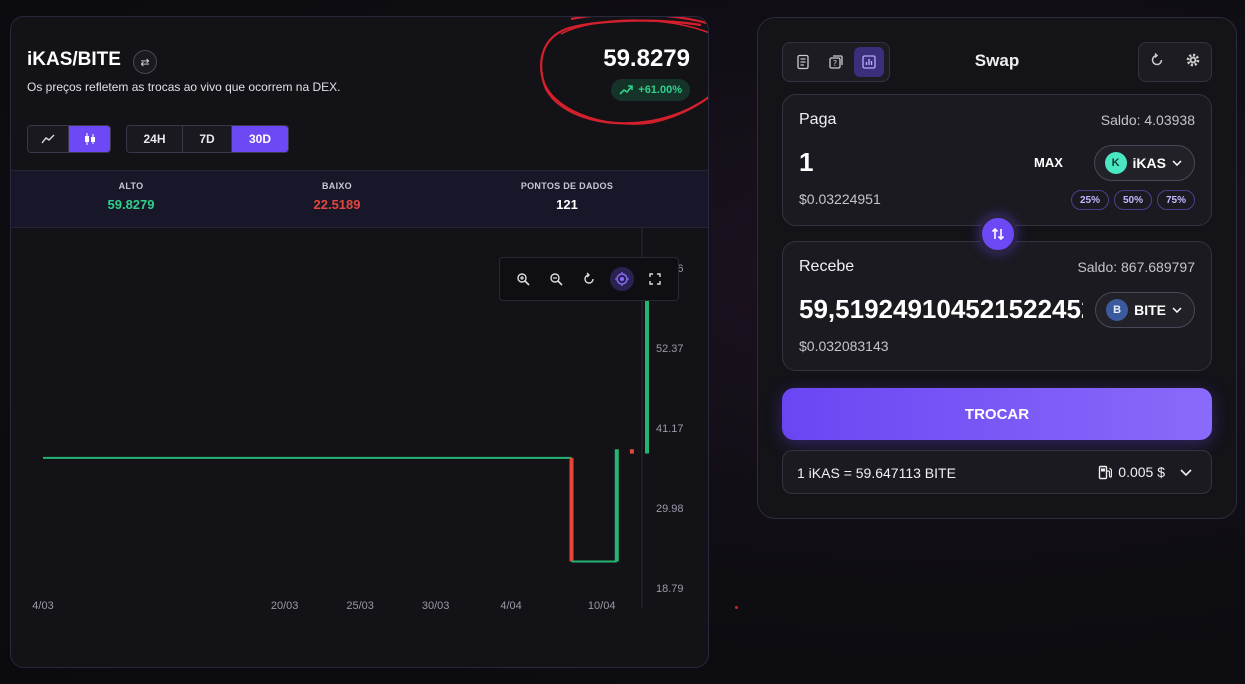 The width and height of the screenshot is (1245, 684). Describe the element at coordinates (868, 62) in the screenshot. I see `tab-chart` at that location.